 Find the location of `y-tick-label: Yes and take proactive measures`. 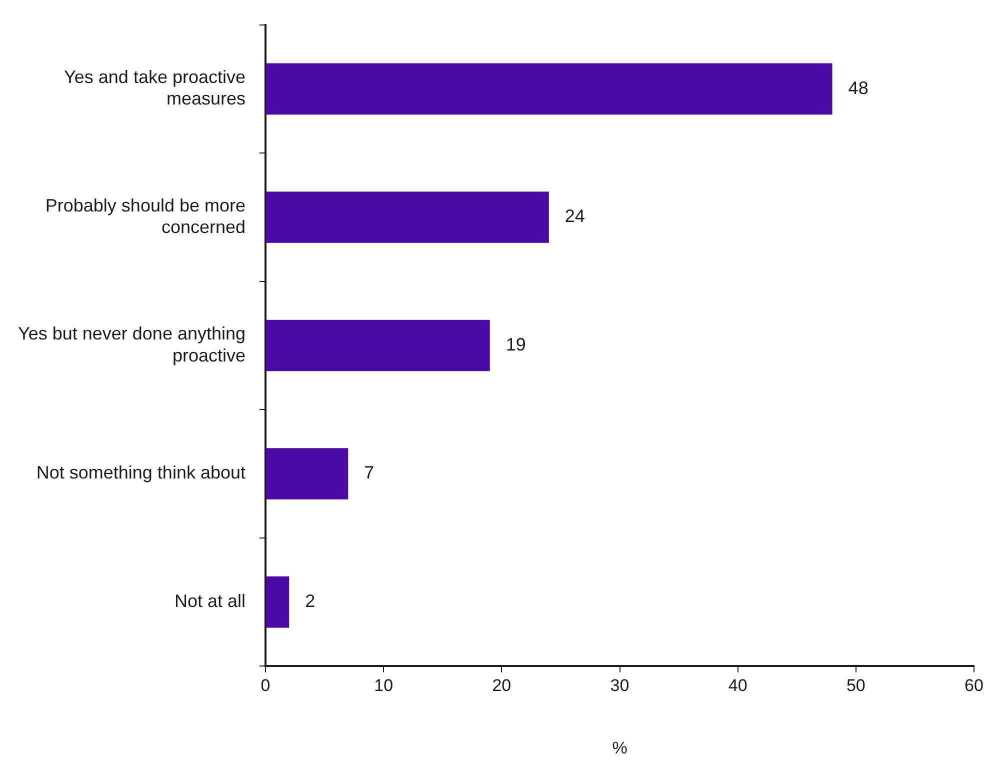

y-tick-label: Yes and take proactive measures is located at coordinates (155, 88).